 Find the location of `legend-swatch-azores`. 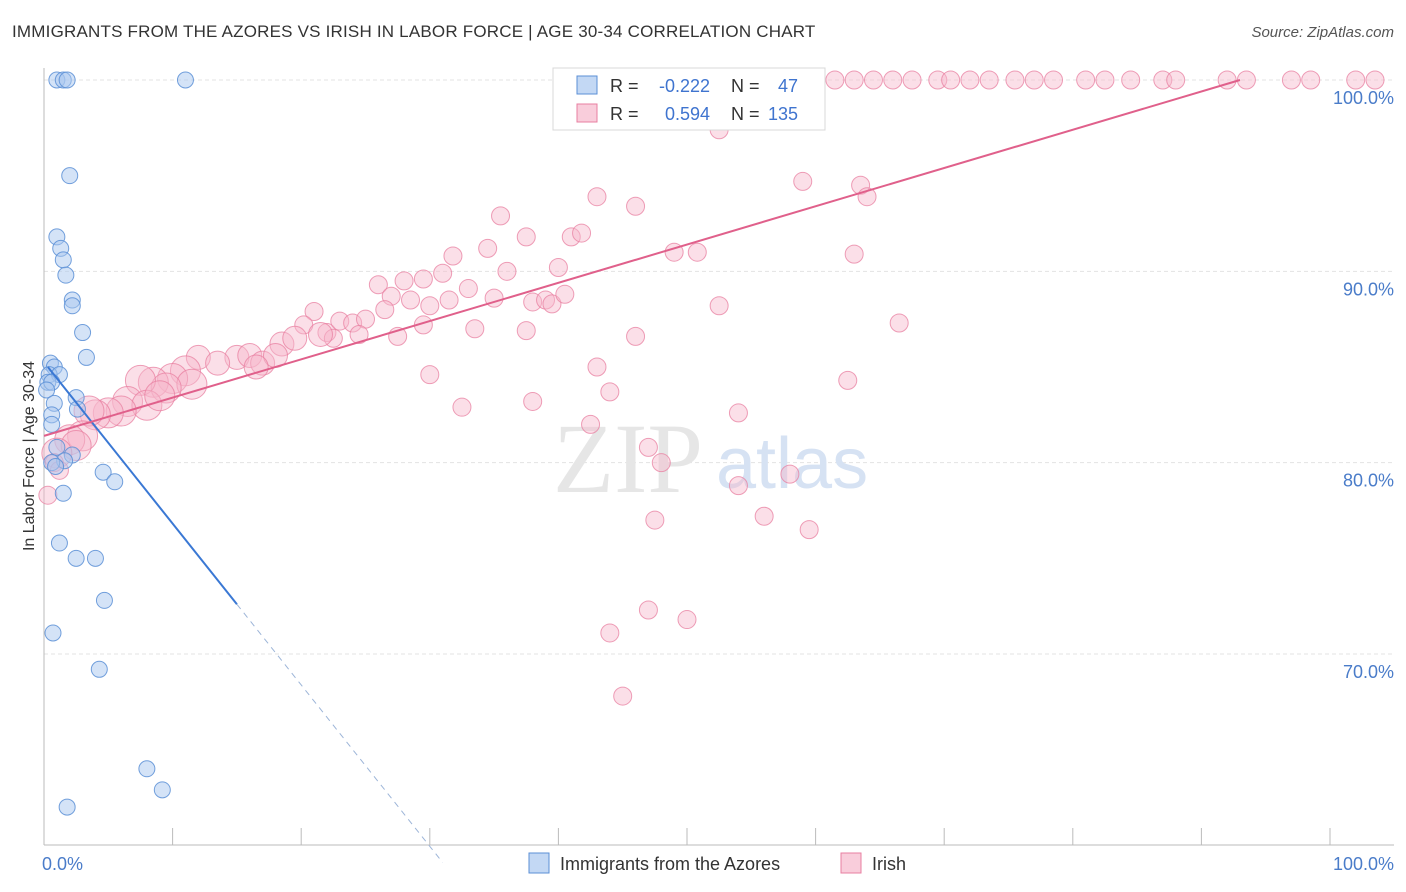

legend-swatch-azores is located at coordinates (587, 85).